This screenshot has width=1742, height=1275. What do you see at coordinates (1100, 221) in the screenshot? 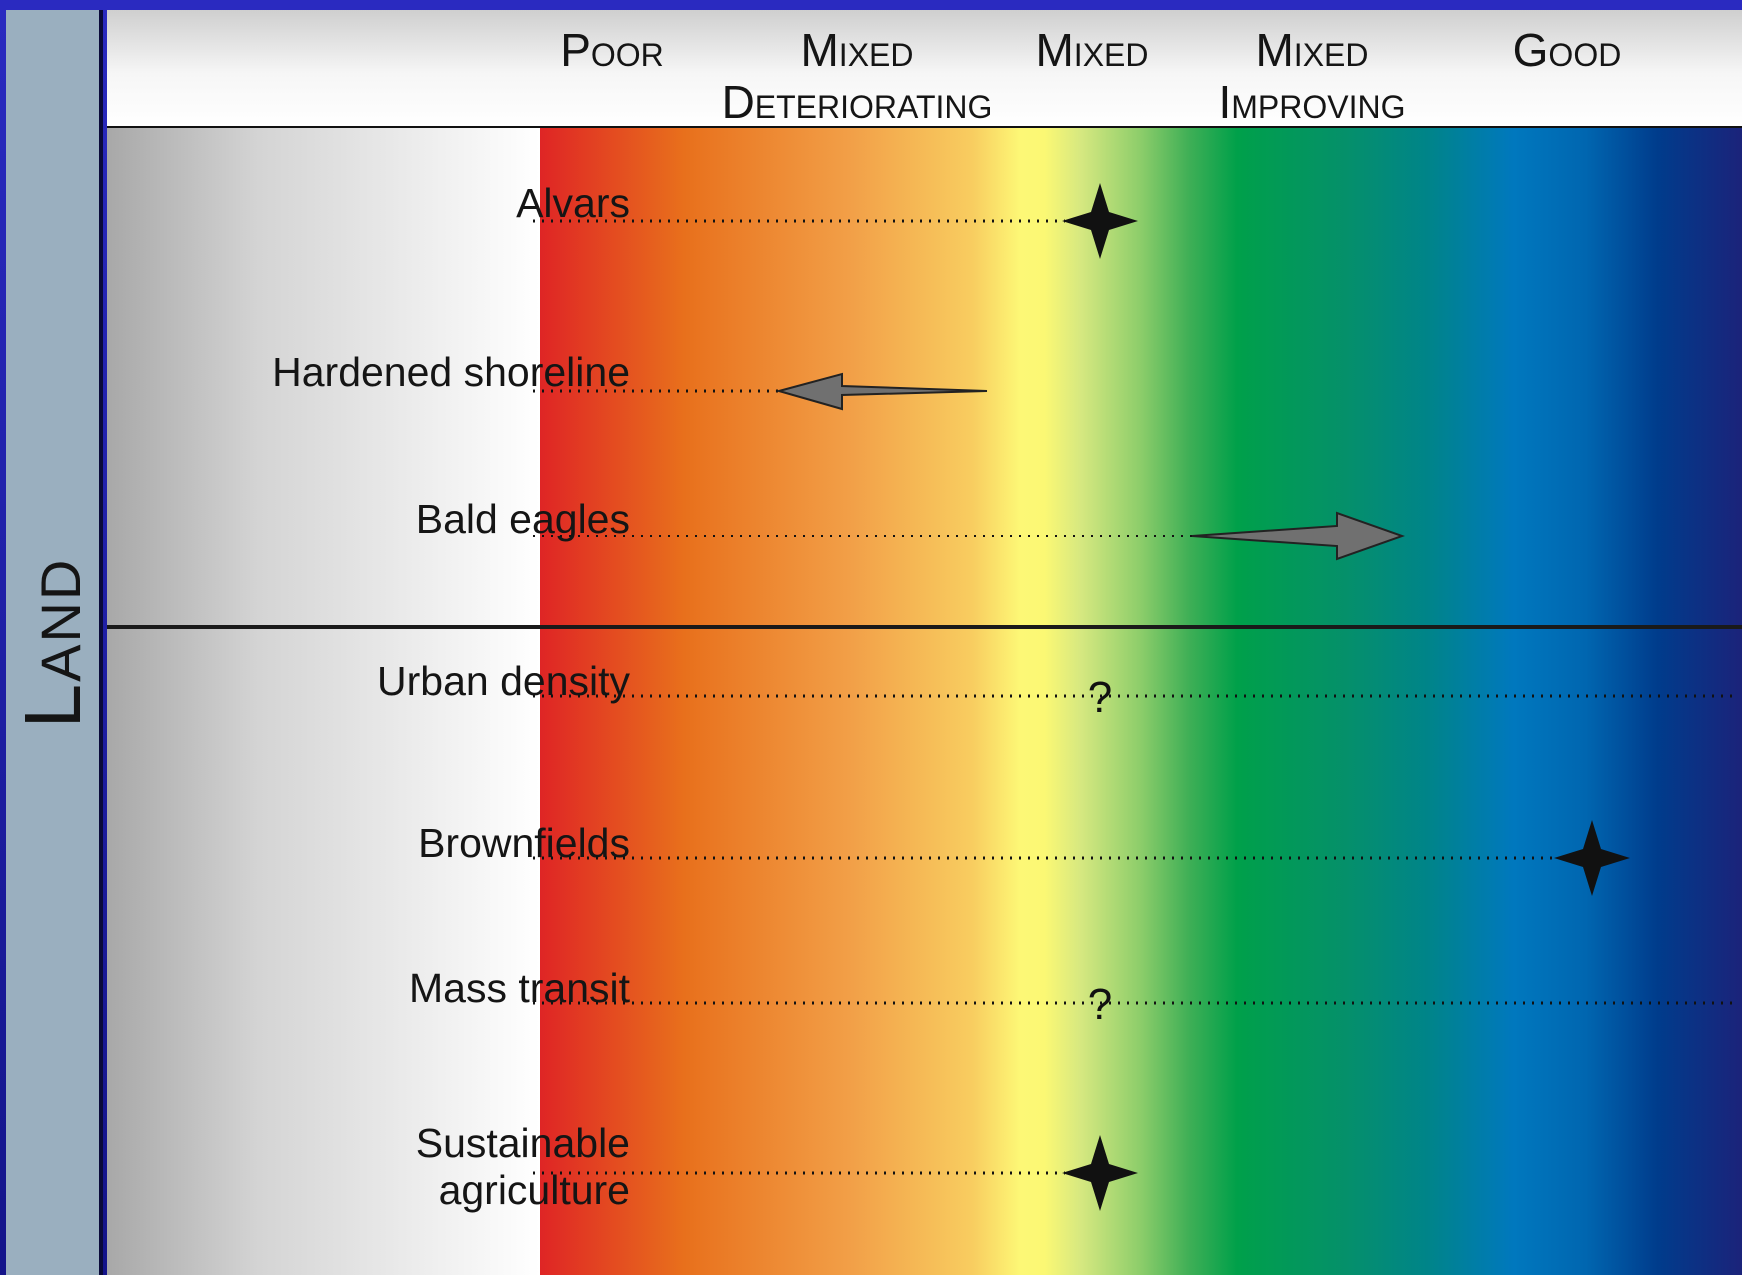
I see `indicator-0-status-star` at bounding box center [1100, 221].